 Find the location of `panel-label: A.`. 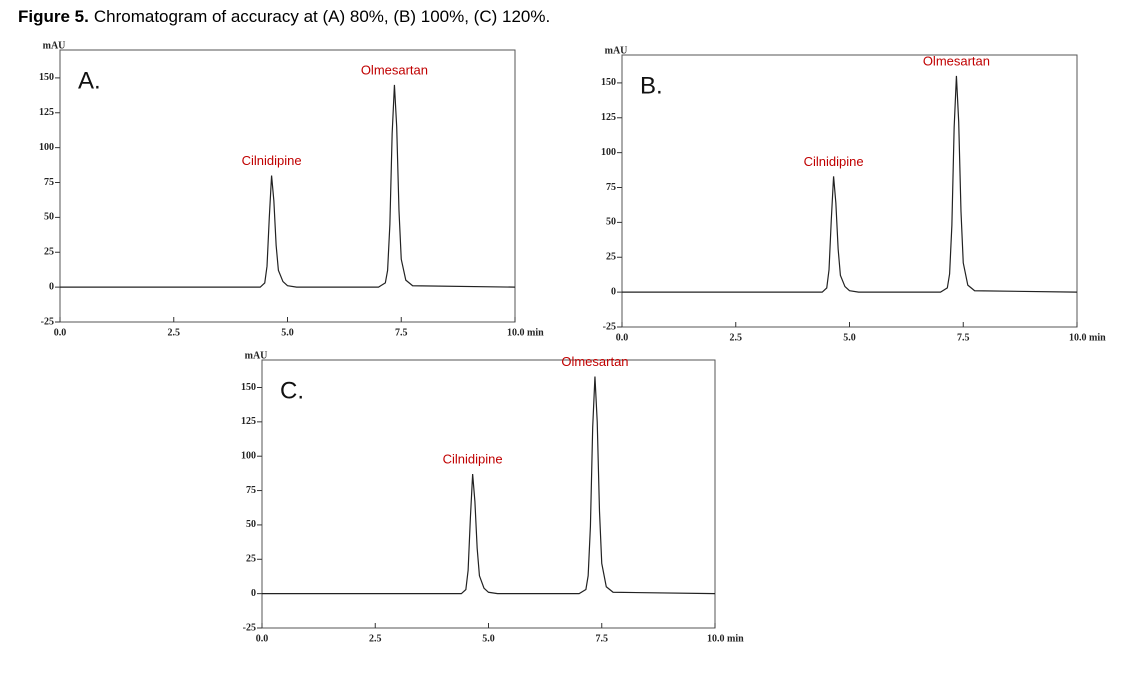

panel-label: A. is located at coordinates (89, 80).